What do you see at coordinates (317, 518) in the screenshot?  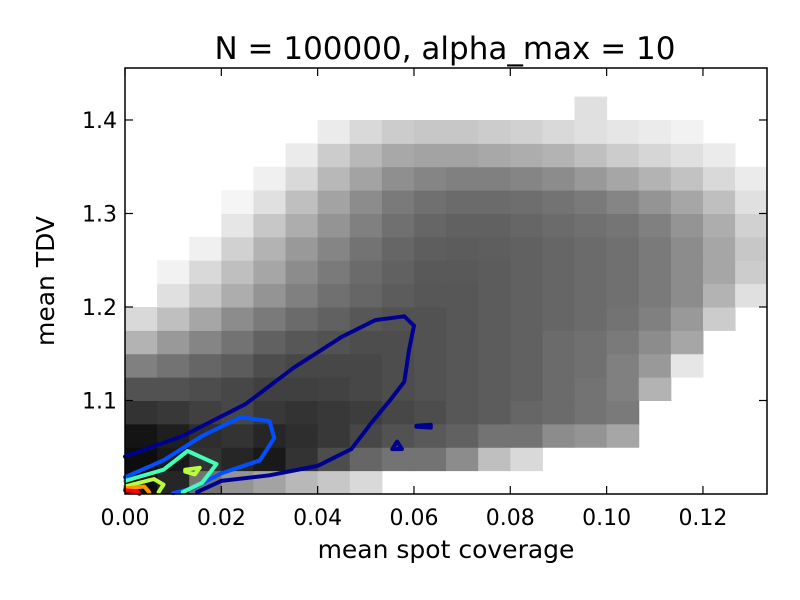 I see `x-tick-label: 0.04` at bounding box center [317, 518].